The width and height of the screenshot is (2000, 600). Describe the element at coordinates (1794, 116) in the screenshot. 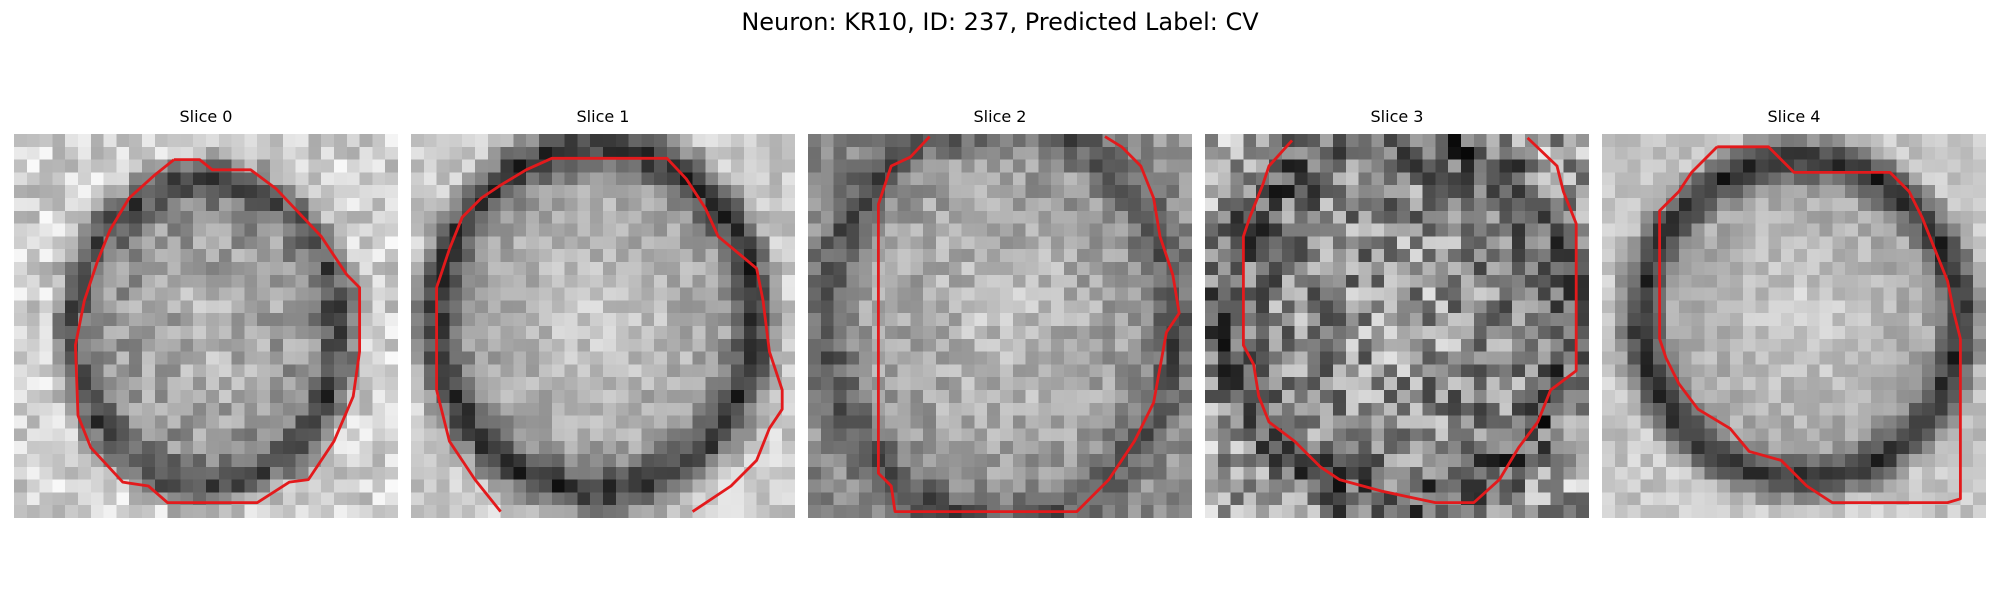

I see `slice-title-4: Slice 4` at that location.